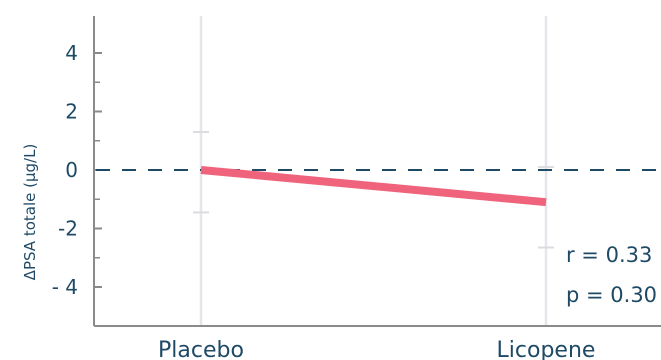  Describe the element at coordinates (611, 295) in the screenshot. I see `annotation-p: p = 0.30` at that location.